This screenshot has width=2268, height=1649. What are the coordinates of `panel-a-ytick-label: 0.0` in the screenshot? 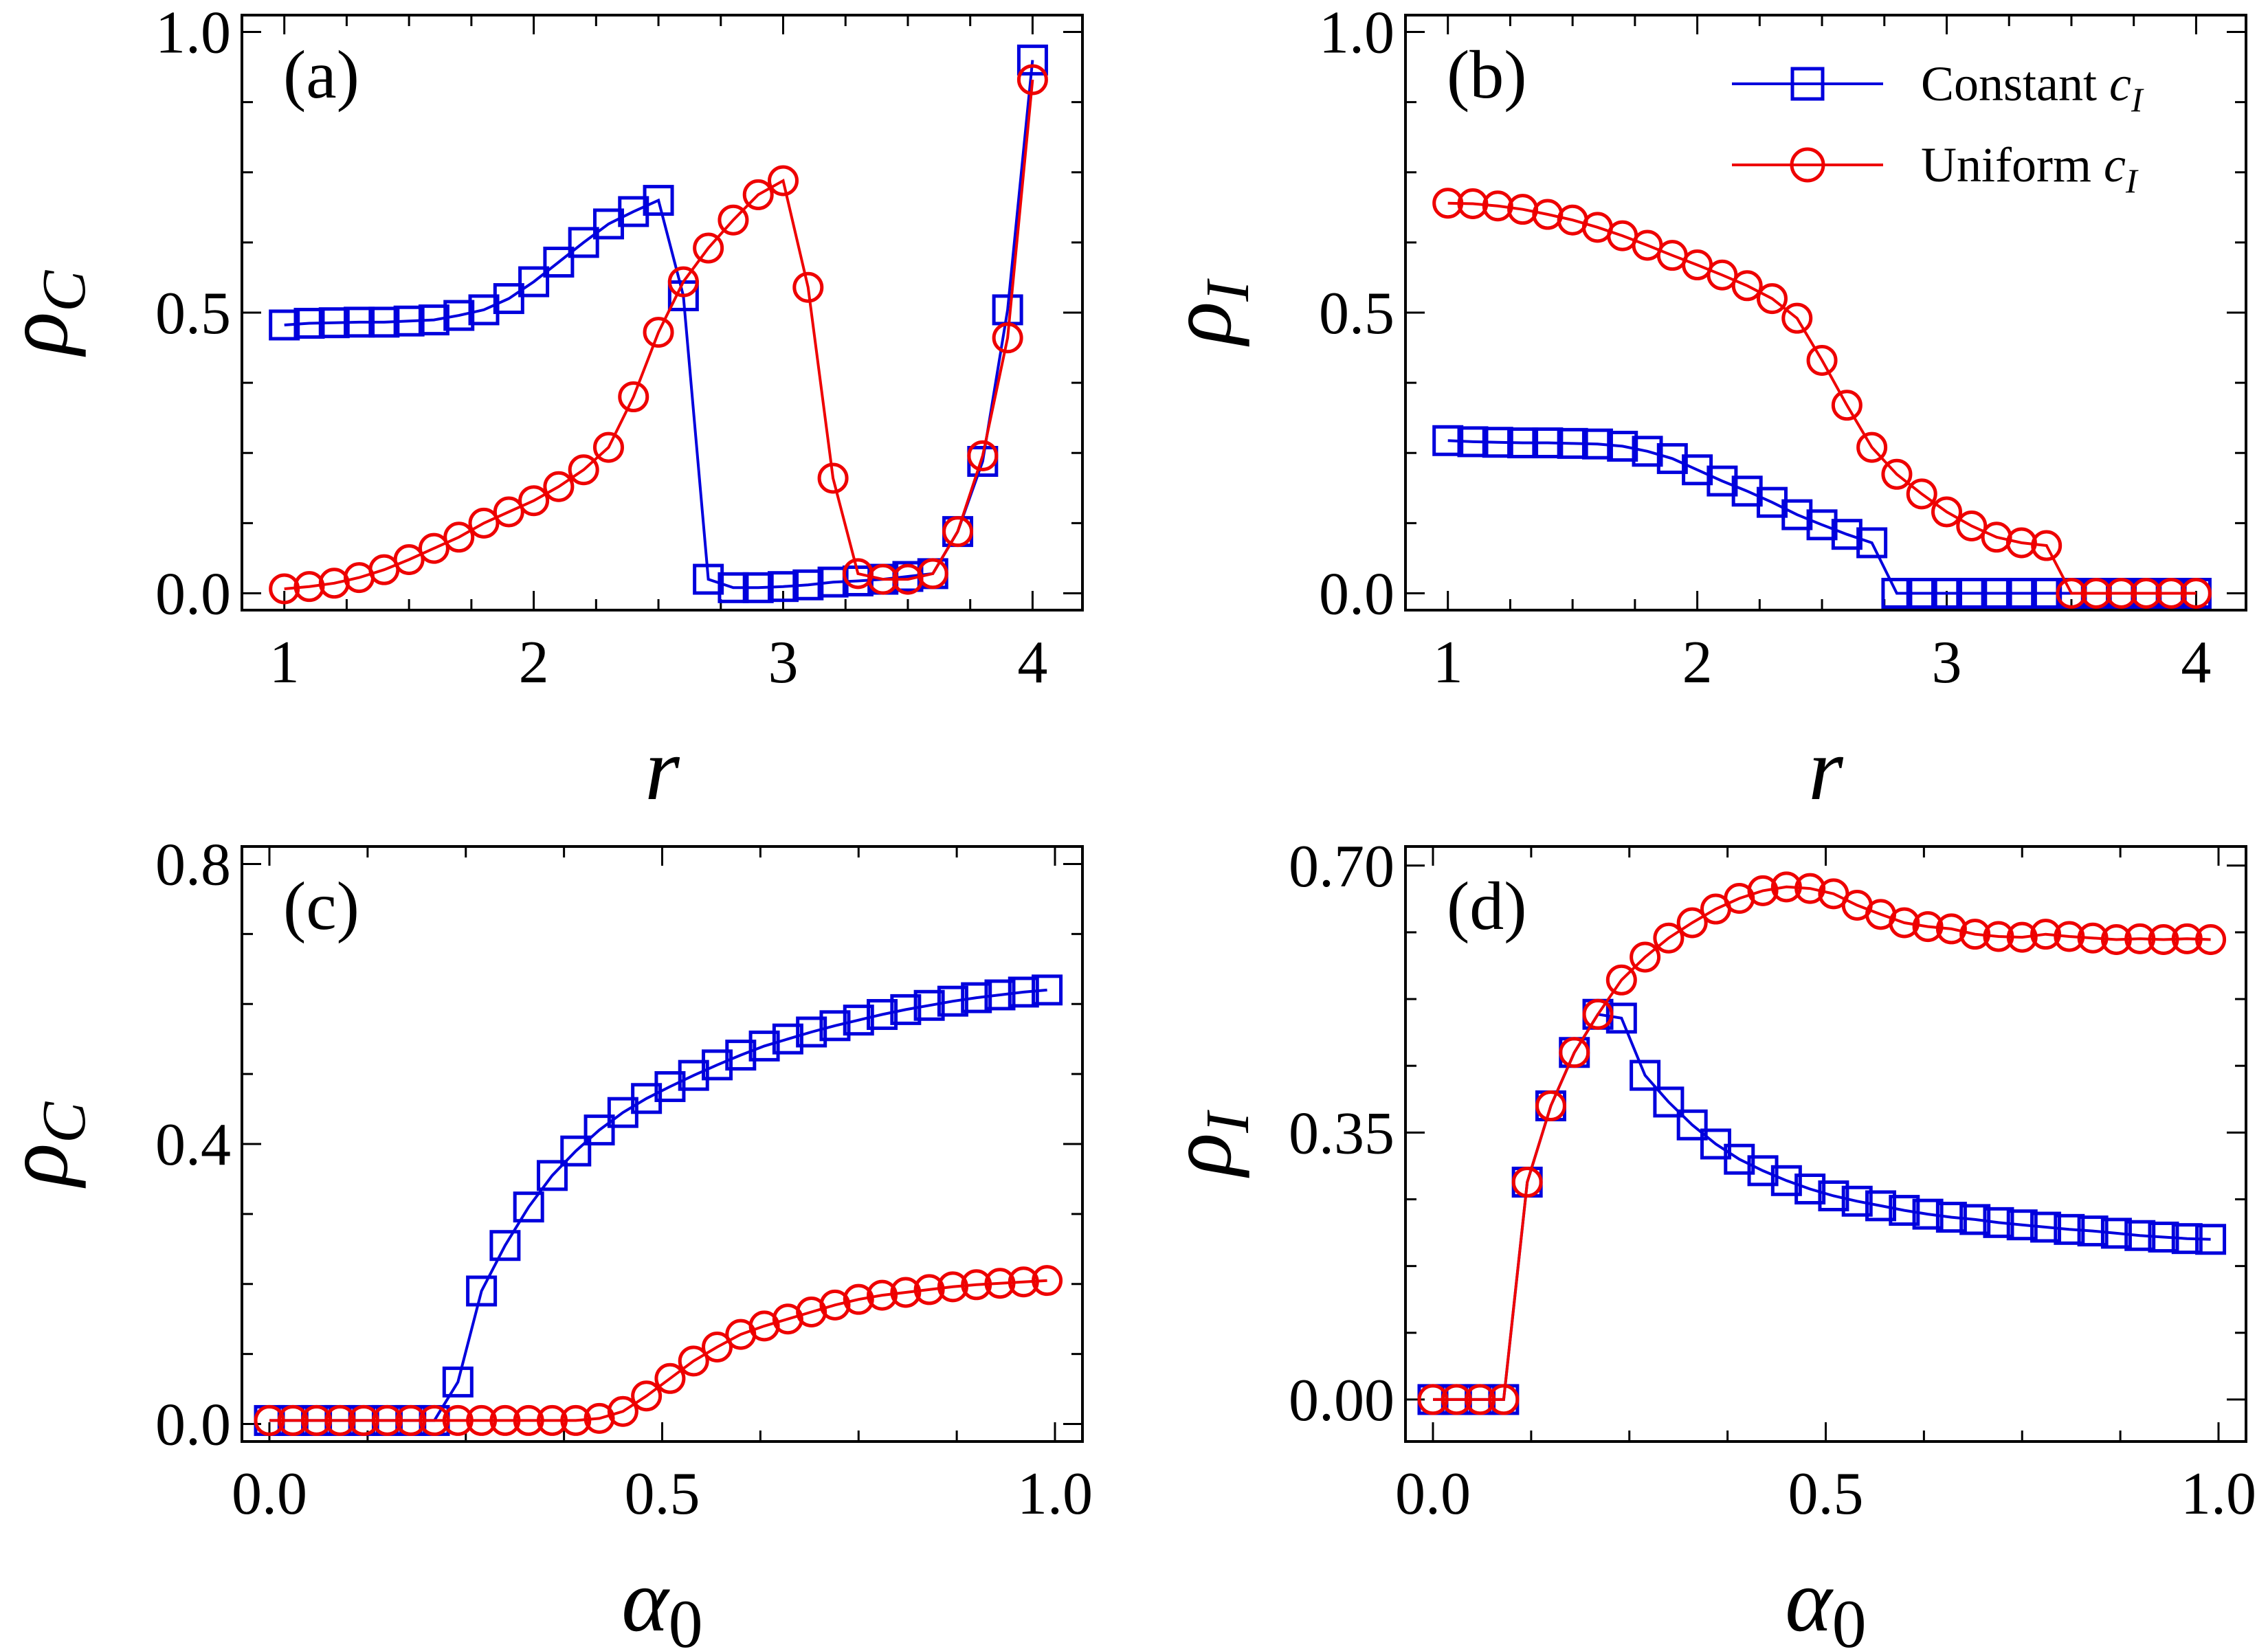 It's located at (193, 594).